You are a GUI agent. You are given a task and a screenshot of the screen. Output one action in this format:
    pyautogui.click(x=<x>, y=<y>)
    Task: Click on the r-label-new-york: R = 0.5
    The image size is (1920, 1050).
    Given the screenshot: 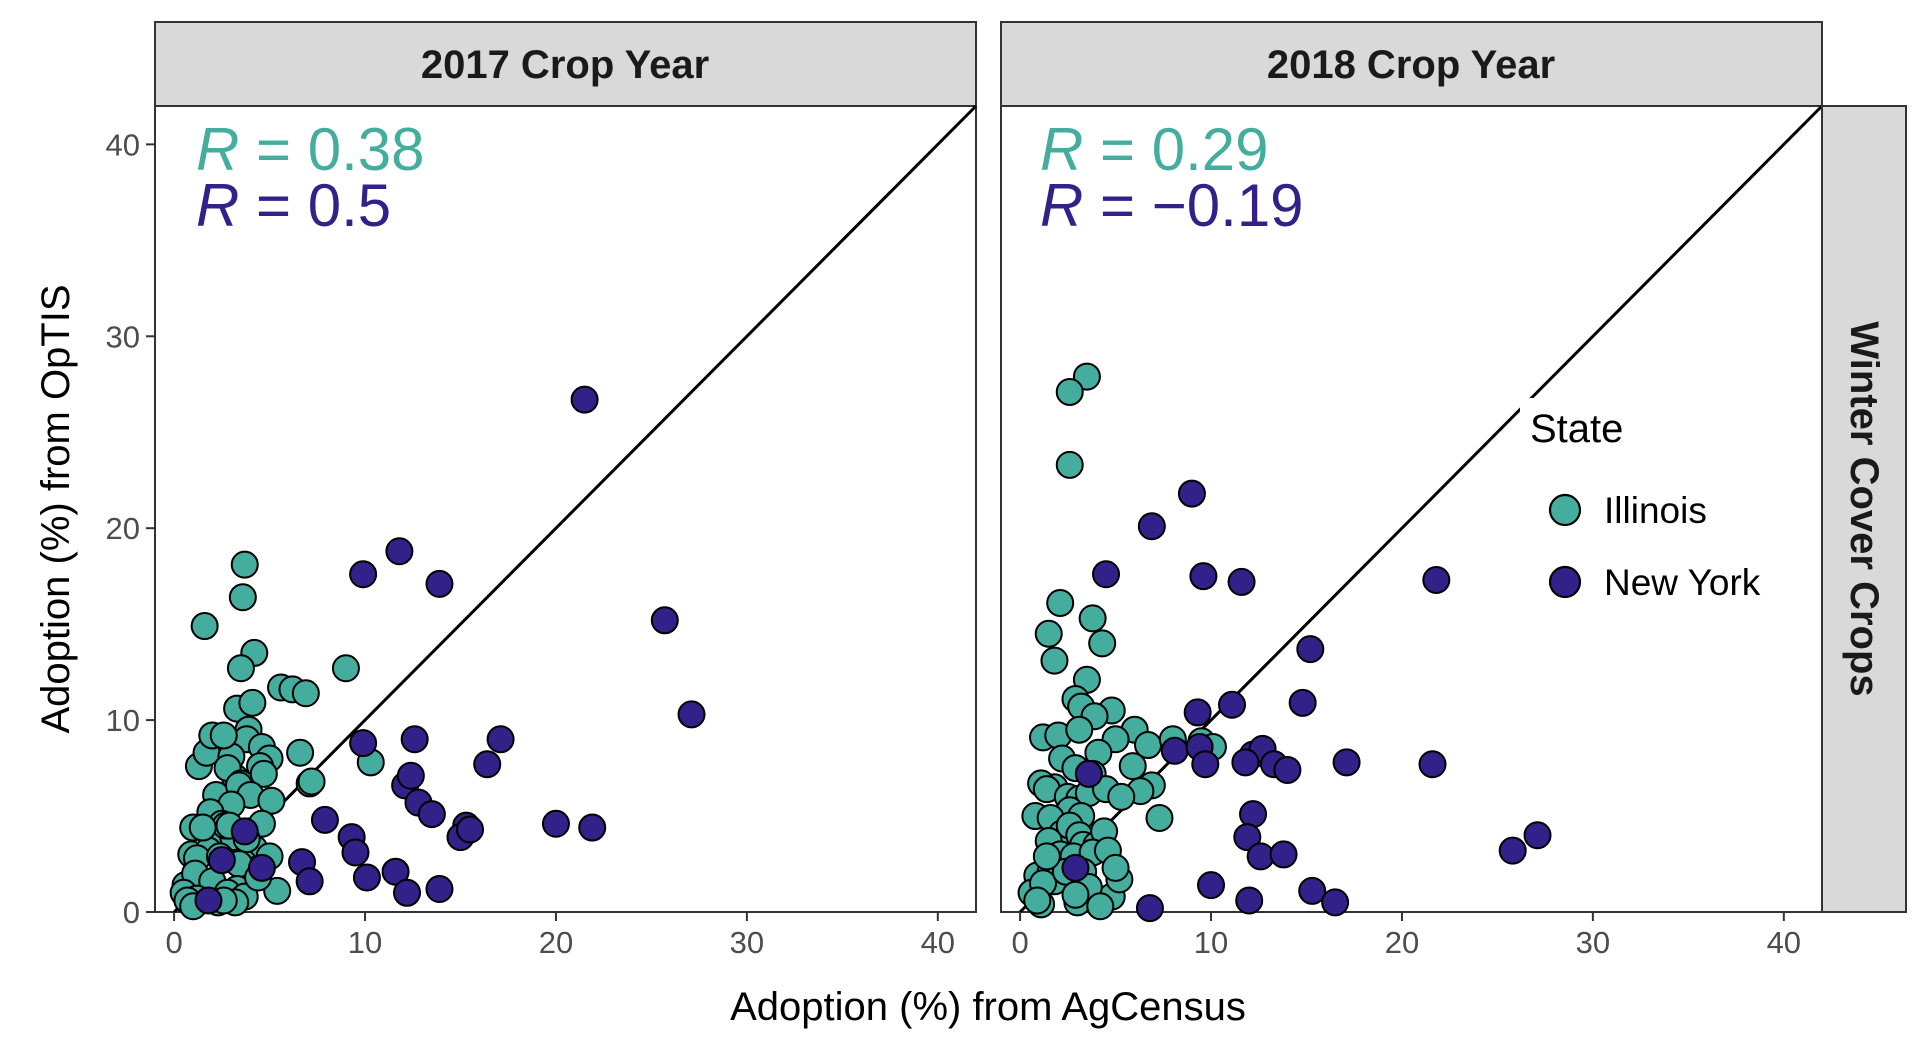 What is the action you would take?
    pyautogui.click(x=293, y=205)
    